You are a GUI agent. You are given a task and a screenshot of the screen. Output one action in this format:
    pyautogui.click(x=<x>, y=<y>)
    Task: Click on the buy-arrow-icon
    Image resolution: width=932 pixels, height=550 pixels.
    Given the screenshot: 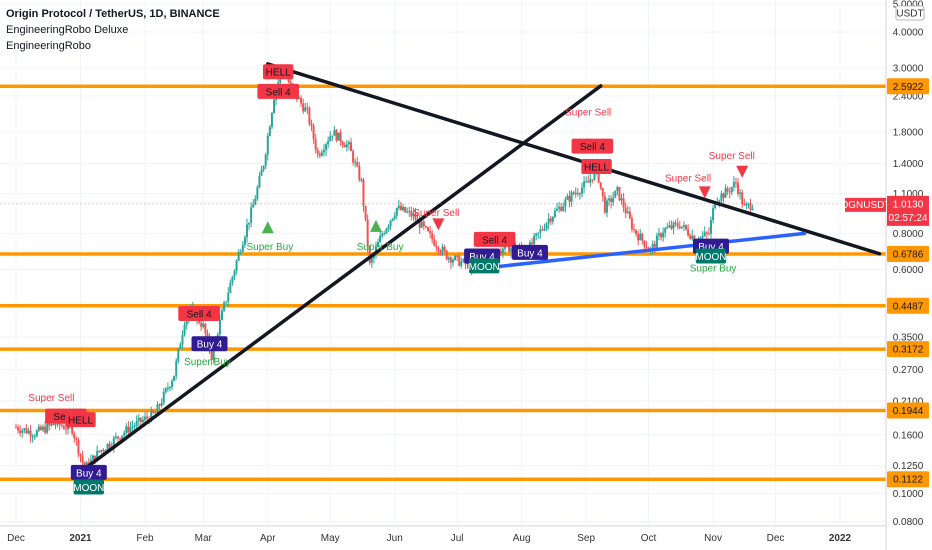 What is the action you would take?
    pyautogui.click(x=375, y=225)
    